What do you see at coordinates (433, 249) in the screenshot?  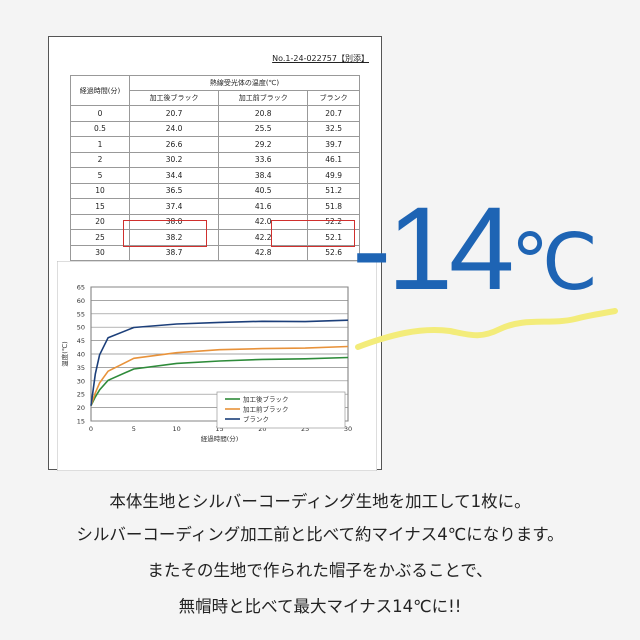 I see `headline-value: -14` at bounding box center [433, 249].